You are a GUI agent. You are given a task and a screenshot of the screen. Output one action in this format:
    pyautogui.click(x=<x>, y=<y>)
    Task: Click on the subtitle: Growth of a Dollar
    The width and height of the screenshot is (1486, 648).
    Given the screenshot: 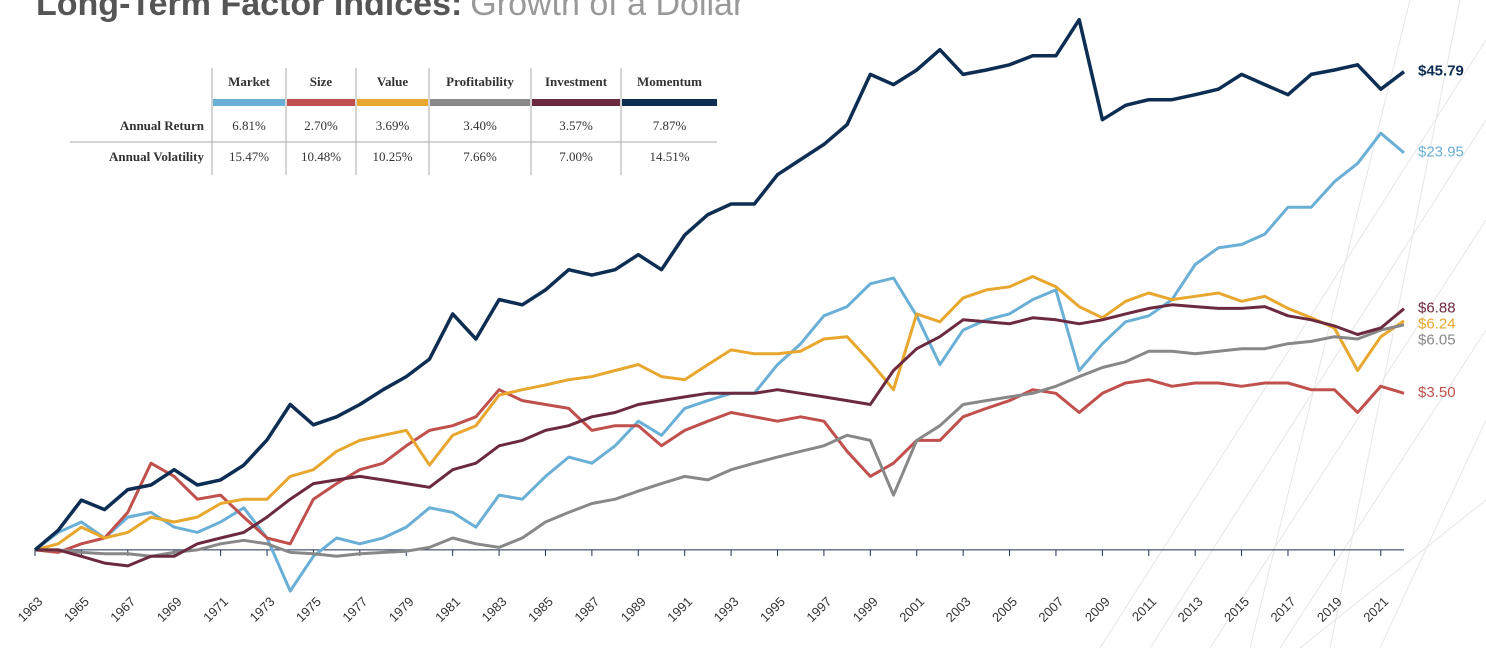 What is the action you would take?
    pyautogui.click(x=607, y=11)
    